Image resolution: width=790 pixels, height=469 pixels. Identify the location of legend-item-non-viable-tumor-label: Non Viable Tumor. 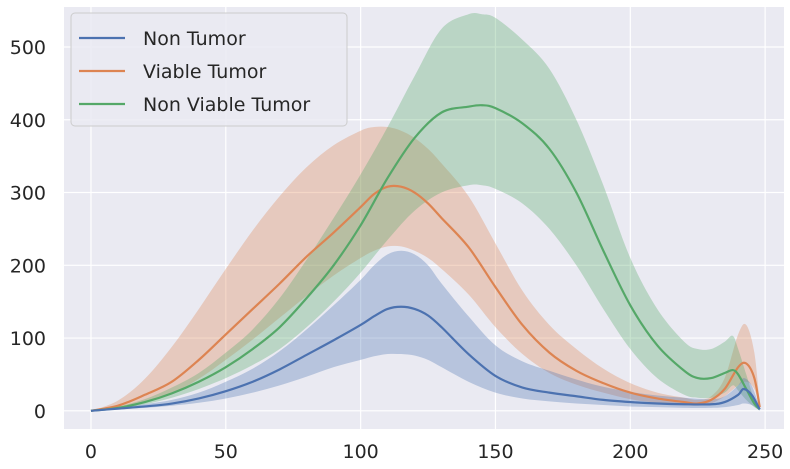
(226, 105).